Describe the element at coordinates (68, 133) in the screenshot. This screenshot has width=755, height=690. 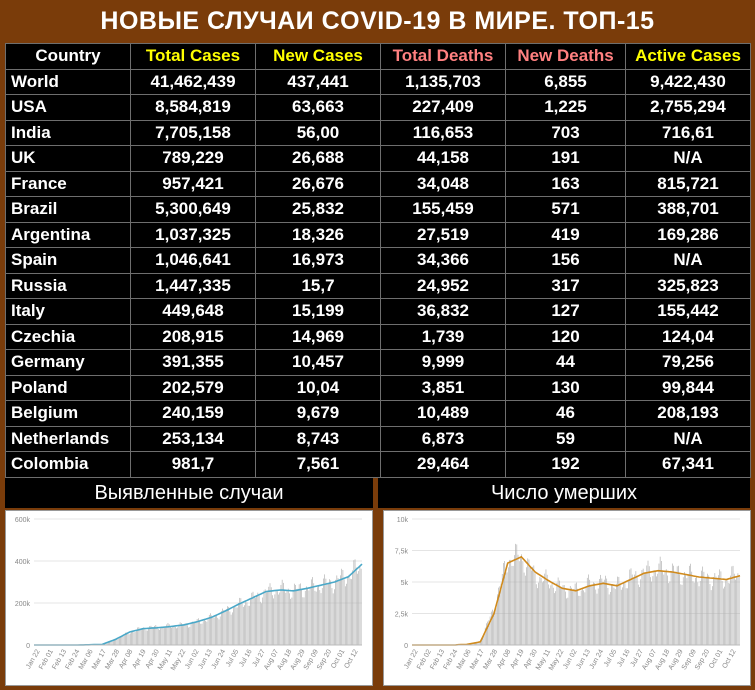
I see `country-cell: India` at that location.